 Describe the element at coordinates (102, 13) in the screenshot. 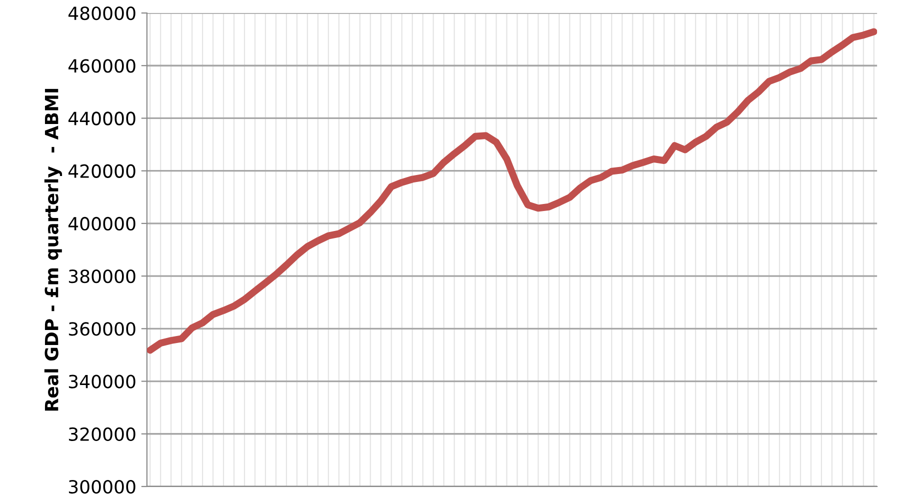

I see `y-tick-label: 480000` at that location.